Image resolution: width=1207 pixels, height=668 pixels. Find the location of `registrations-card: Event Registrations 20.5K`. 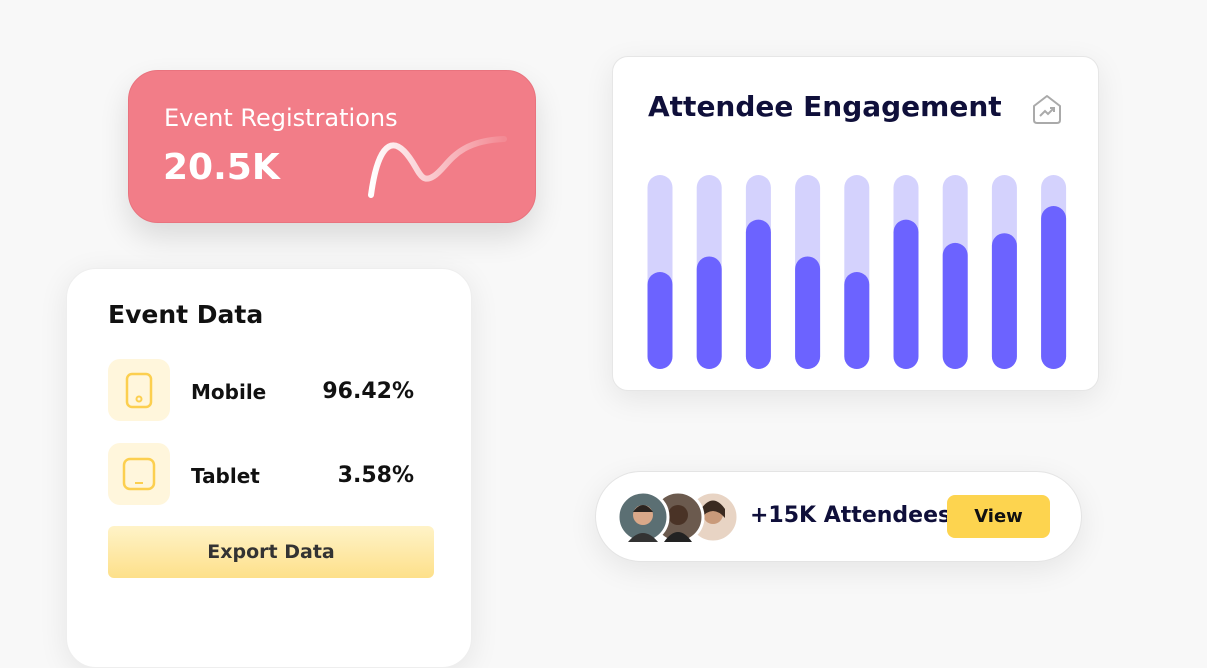

registrations-card: Event Registrations 20.5K is located at coordinates (332, 146).